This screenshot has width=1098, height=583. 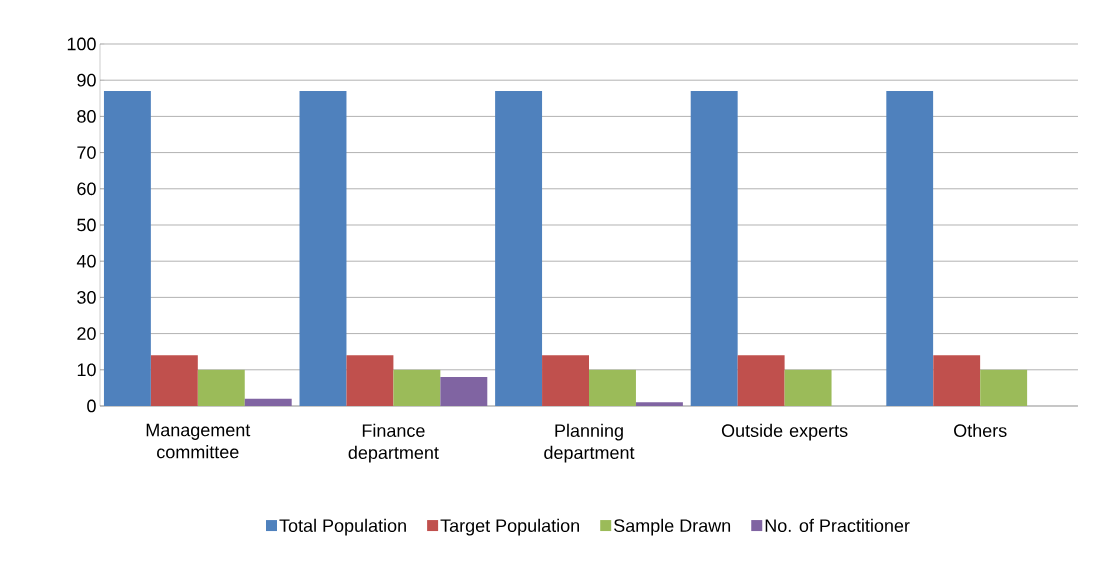 What do you see at coordinates (86, 116) in the screenshot?
I see `y-tick-label: 80` at bounding box center [86, 116].